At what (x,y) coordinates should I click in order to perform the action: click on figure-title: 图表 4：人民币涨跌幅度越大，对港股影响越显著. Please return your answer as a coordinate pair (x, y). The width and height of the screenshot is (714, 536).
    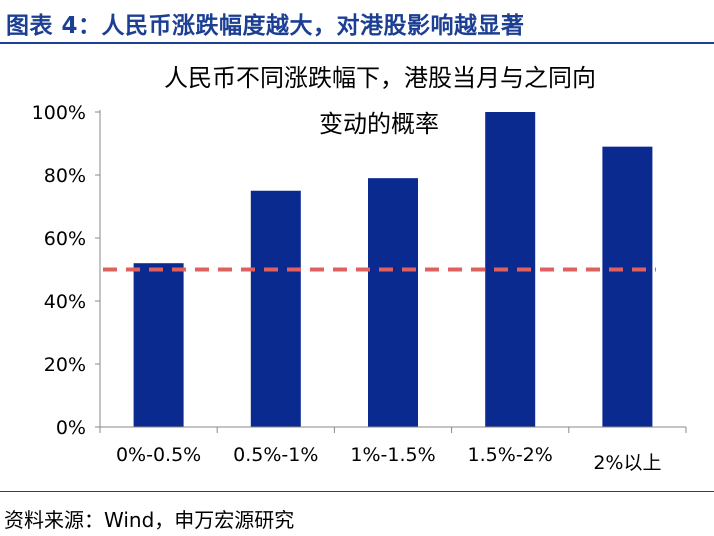
    Looking at the image, I should click on (265, 26).